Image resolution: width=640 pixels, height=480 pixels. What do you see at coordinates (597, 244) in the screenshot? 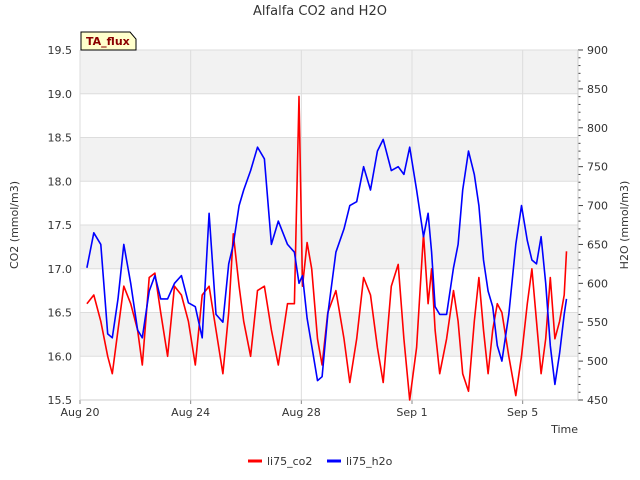
I see `y2-tick-label: 650` at bounding box center [597, 244].